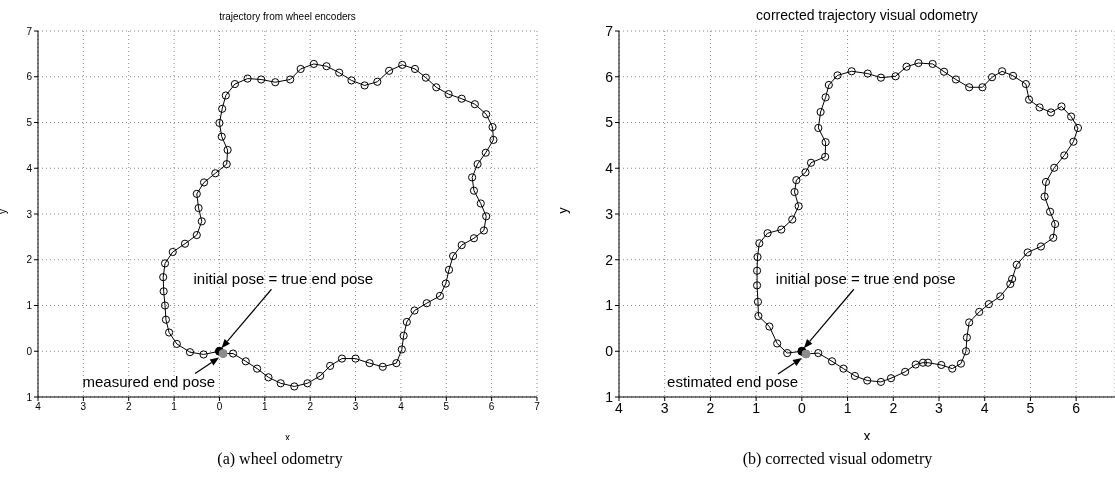 The height and width of the screenshot is (491, 1115). Describe the element at coordinates (280, 458) in the screenshot. I see `text: (a) wheel odometry` at that location.